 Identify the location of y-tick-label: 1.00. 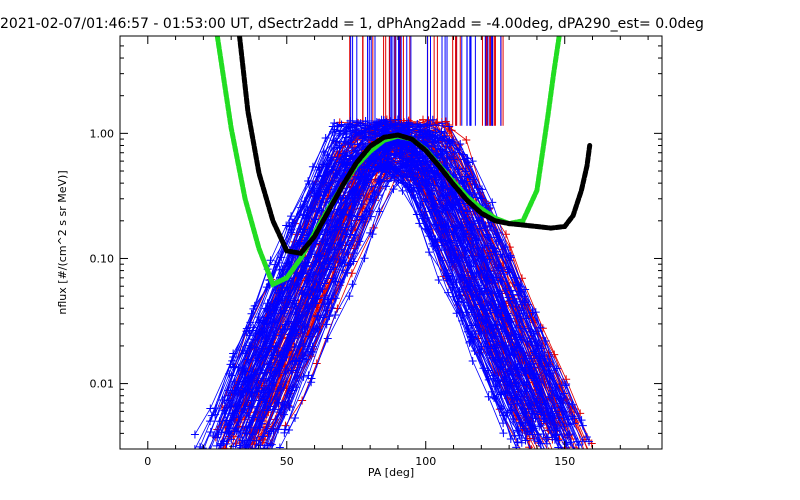
(102, 133).